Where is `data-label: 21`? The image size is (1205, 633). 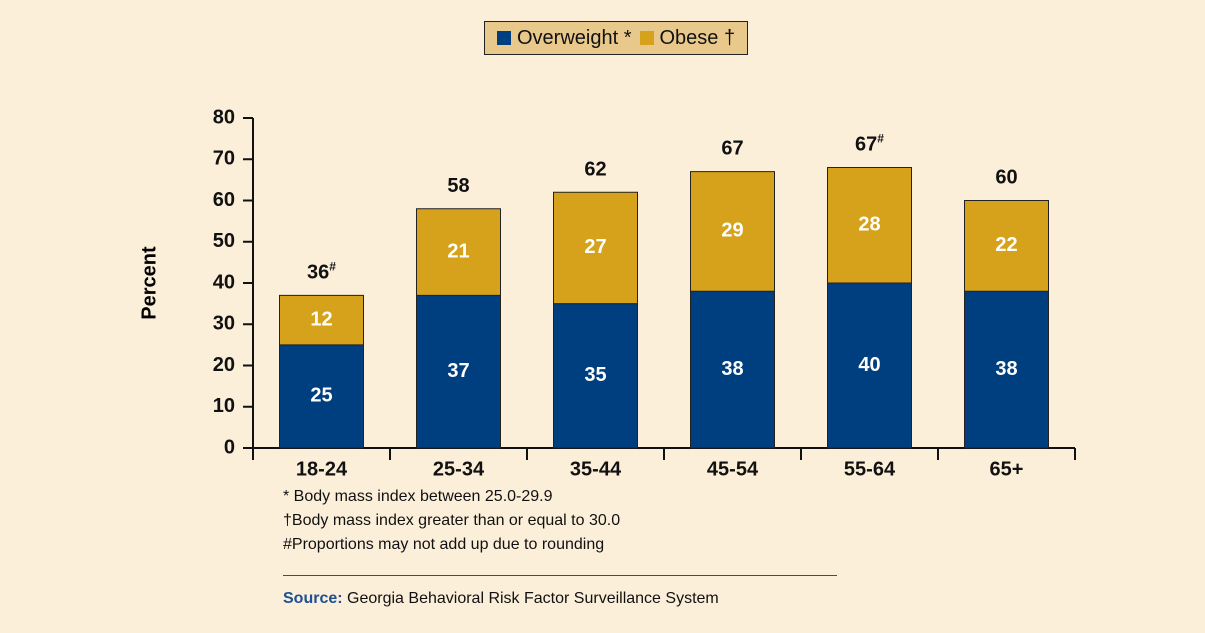
data-label: 21 is located at coordinates (458, 251).